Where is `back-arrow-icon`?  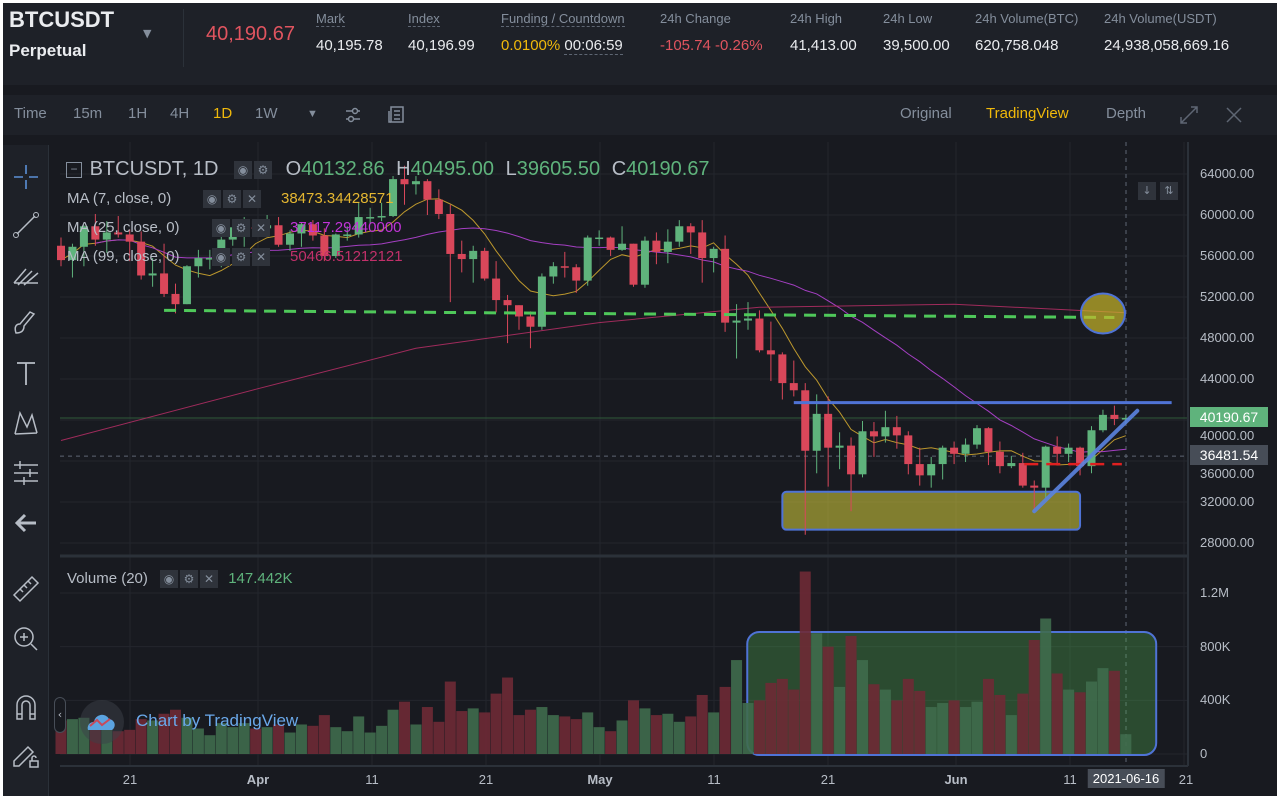
back-arrow-icon is located at coordinates (26, 523).